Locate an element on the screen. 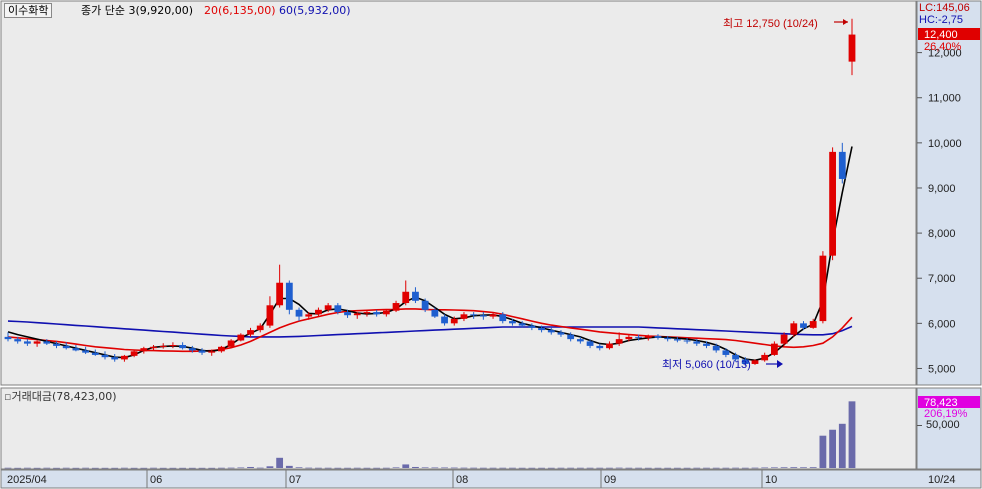 Image resolution: width=982 pixels, height=489 pixels. ytick-label: 7,000 is located at coordinates (942, 279).